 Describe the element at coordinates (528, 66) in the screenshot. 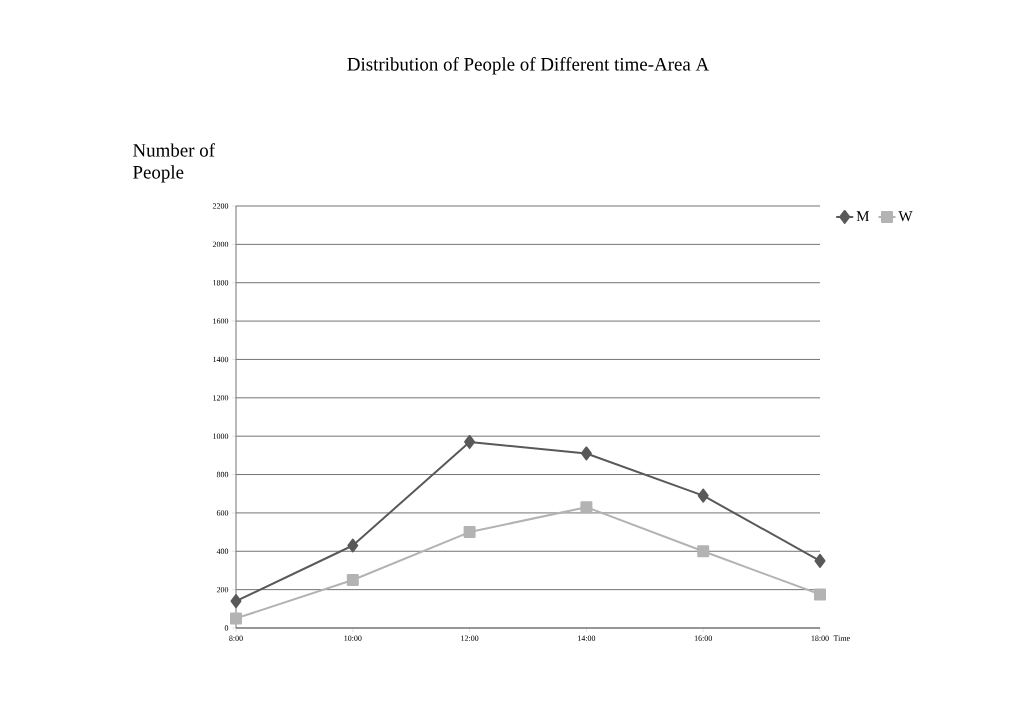

I see `chart-title: Distribution of People of Different time-Area A` at that location.